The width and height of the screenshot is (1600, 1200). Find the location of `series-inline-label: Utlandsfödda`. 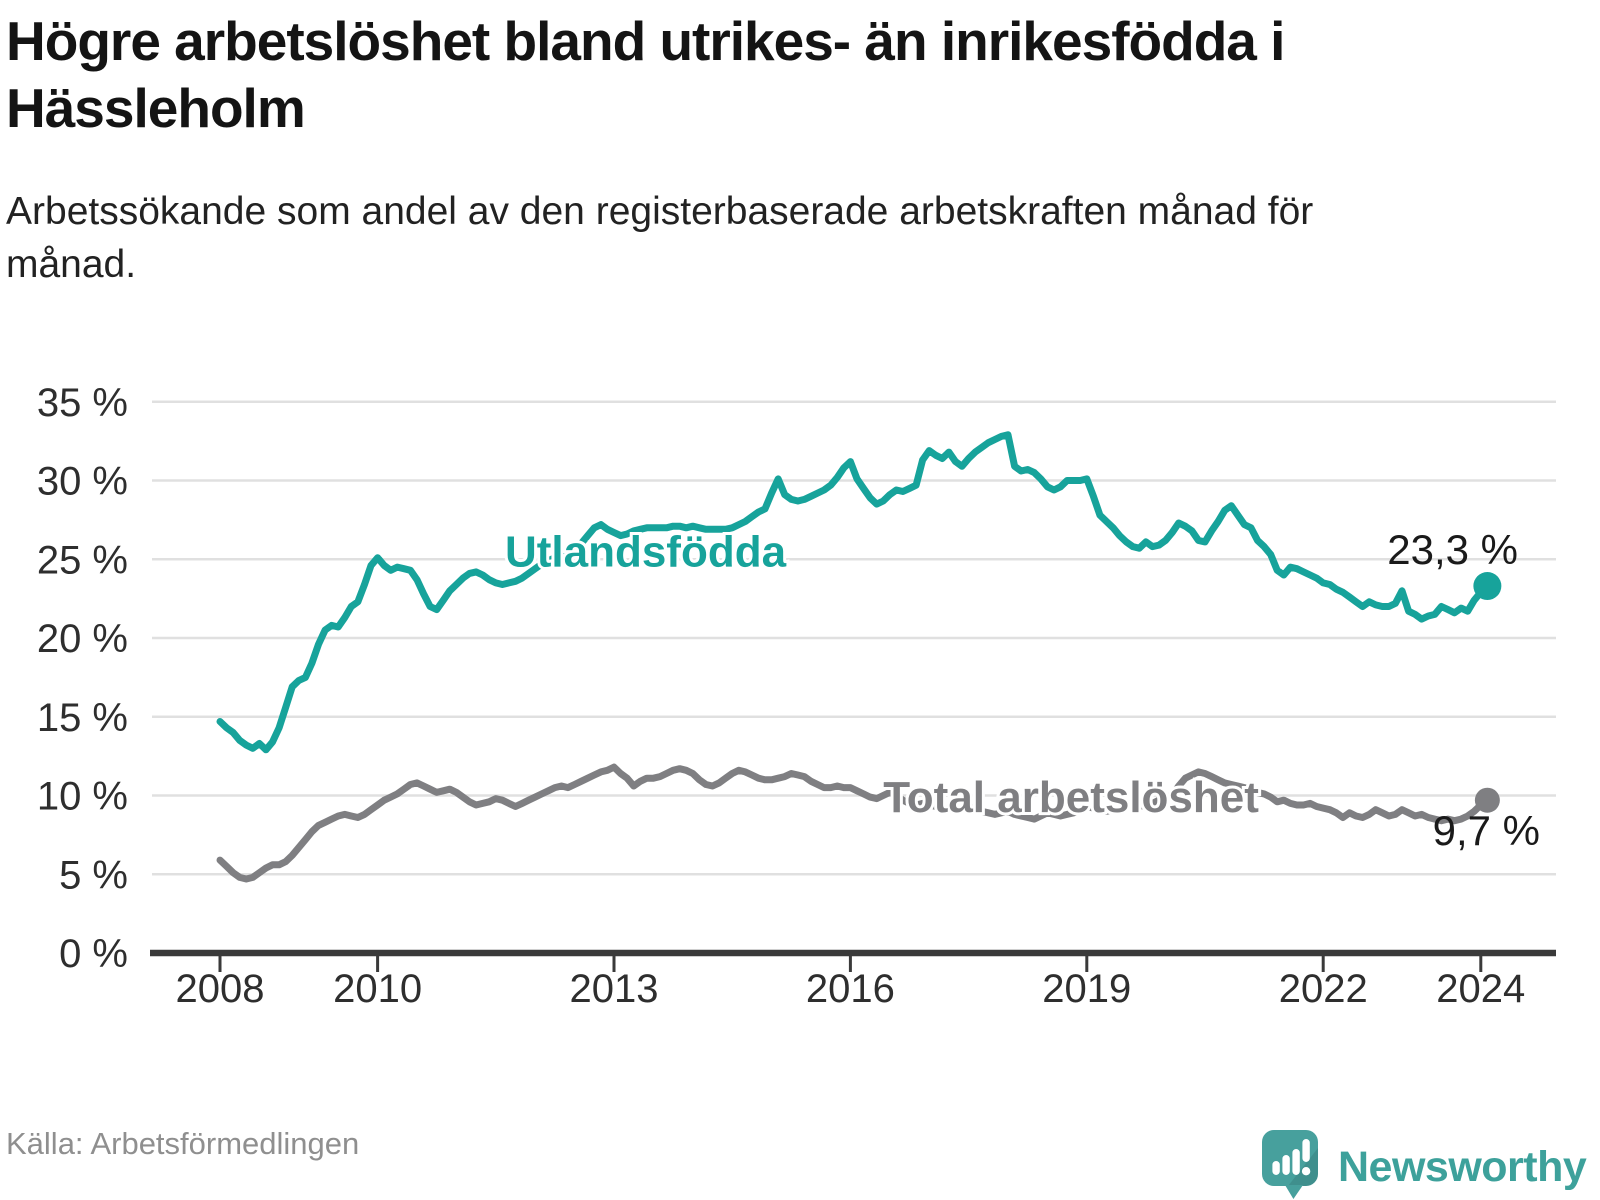

series-inline-label: Utlandsfödda is located at coordinates (646, 551).